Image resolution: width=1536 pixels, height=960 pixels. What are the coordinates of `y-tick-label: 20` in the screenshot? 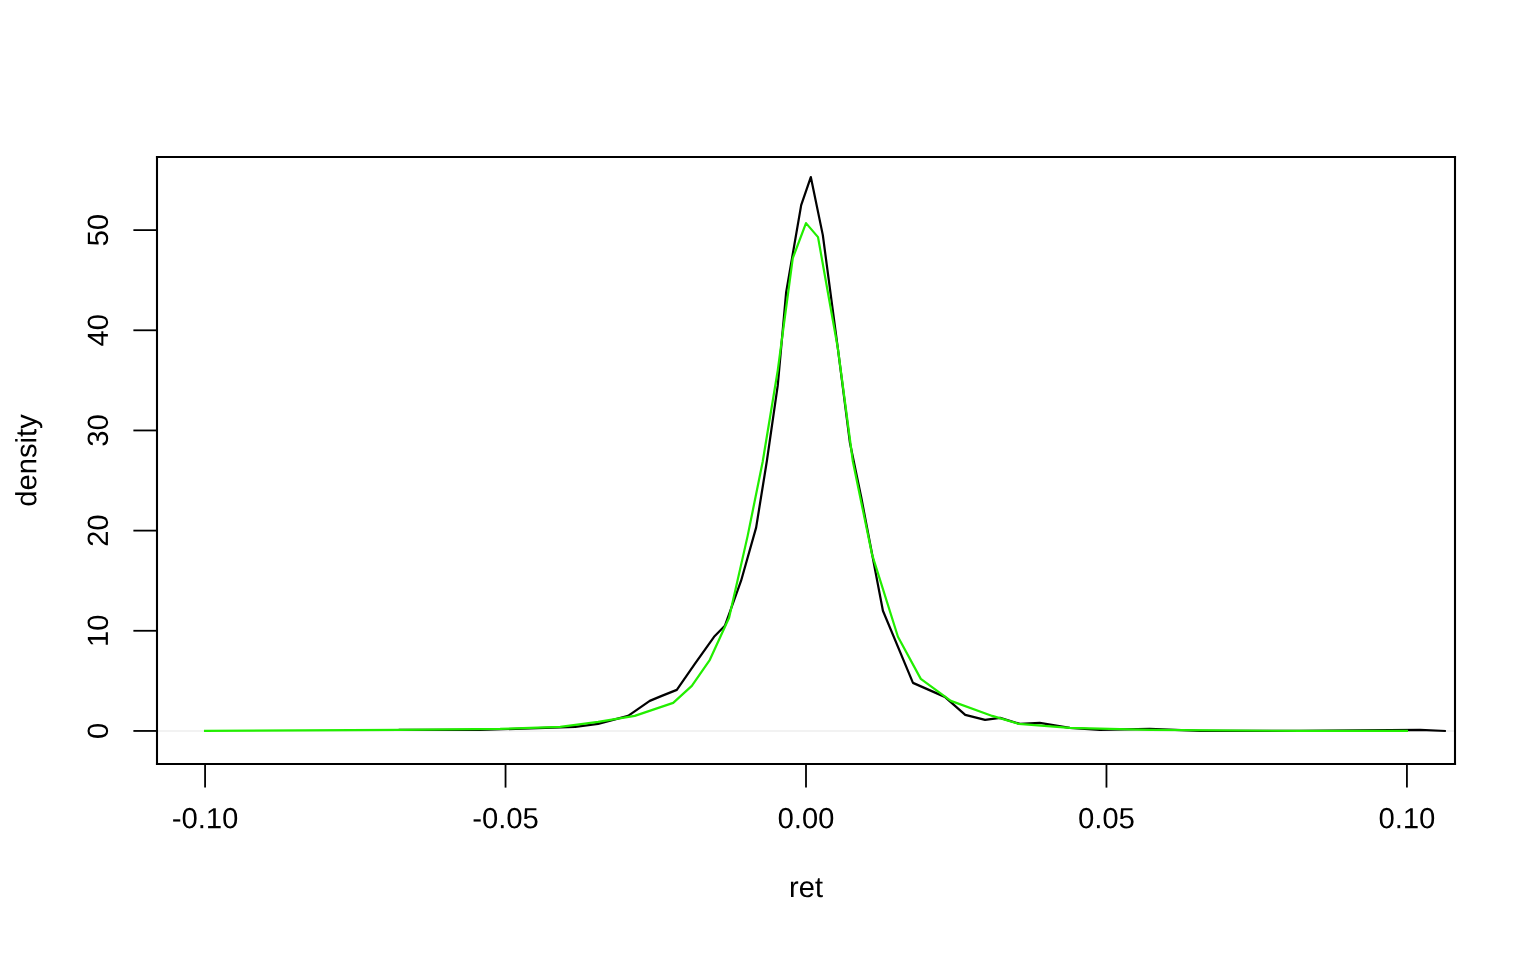 It's located at (98, 530).